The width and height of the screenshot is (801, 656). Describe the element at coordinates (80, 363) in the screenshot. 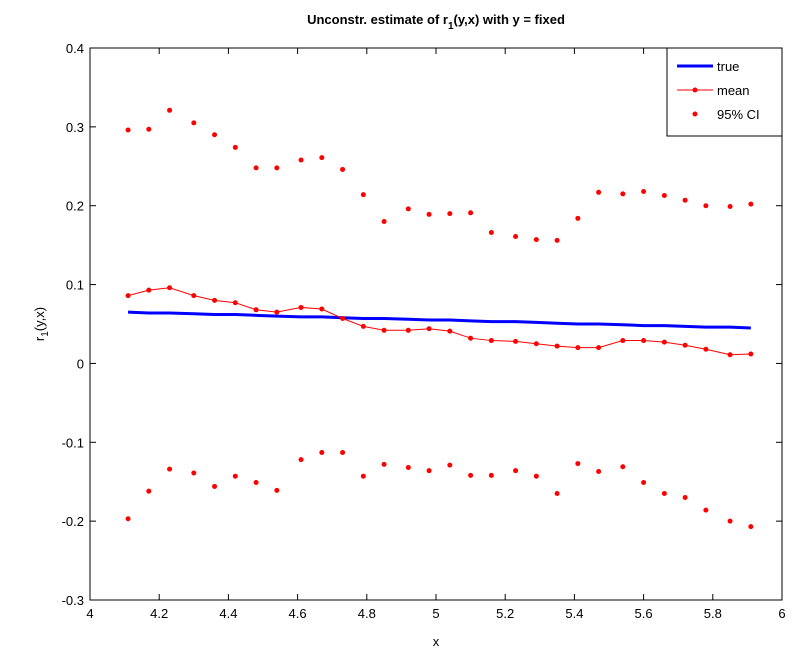

I see `y-tick-label: 0` at that location.